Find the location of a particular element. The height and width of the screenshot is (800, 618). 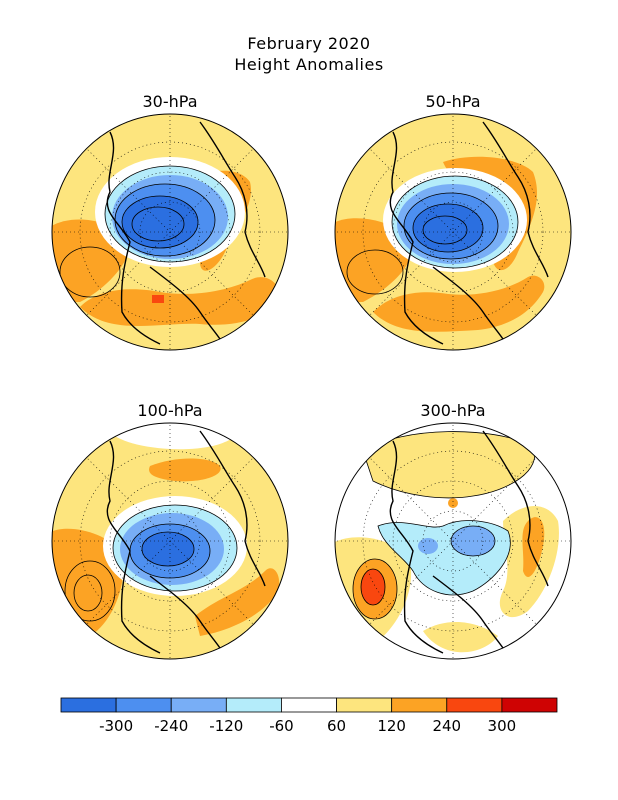

panel-title-50hpa: 50-hPa is located at coordinates (453, 101).